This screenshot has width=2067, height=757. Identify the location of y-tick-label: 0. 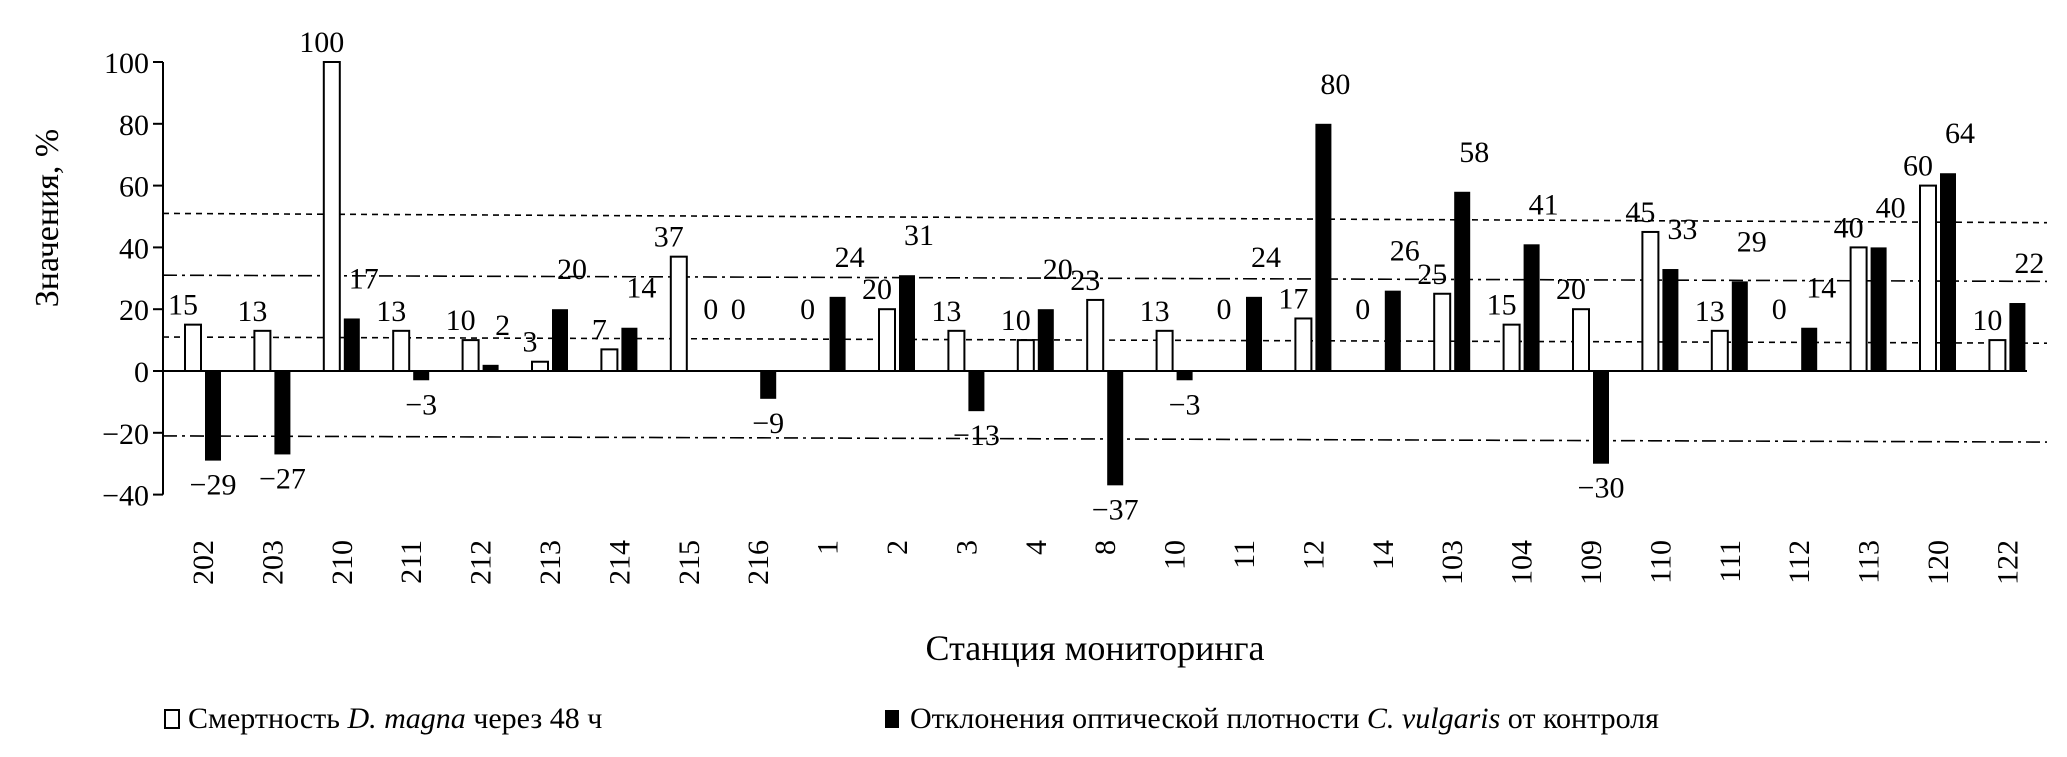
(141, 372).